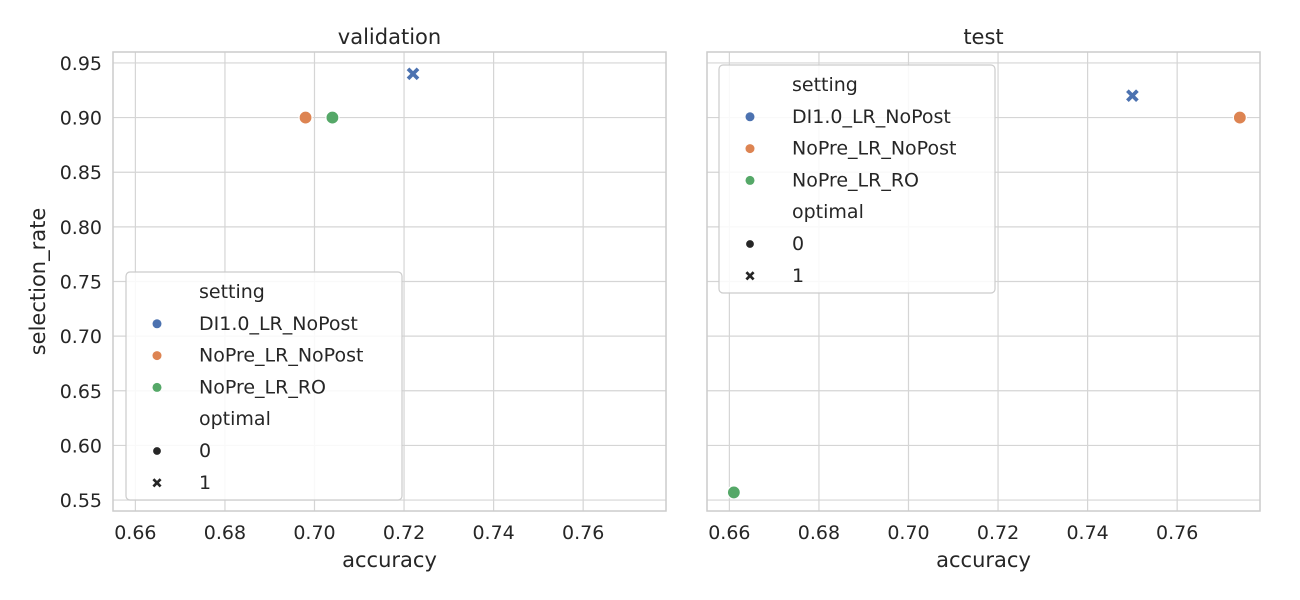 The image size is (1300, 600). Describe the element at coordinates (38, 282) in the screenshot. I see `y-axis-label: selection_rate` at that location.